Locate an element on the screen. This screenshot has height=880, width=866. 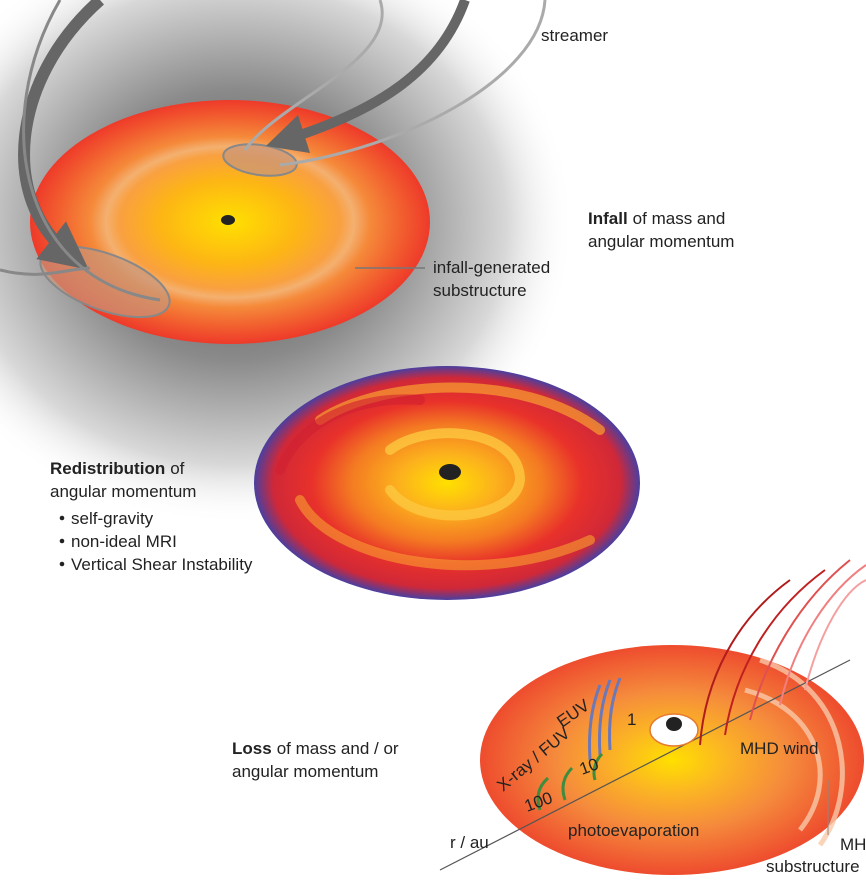
spiral-arms is located at coordinates (440, 476).